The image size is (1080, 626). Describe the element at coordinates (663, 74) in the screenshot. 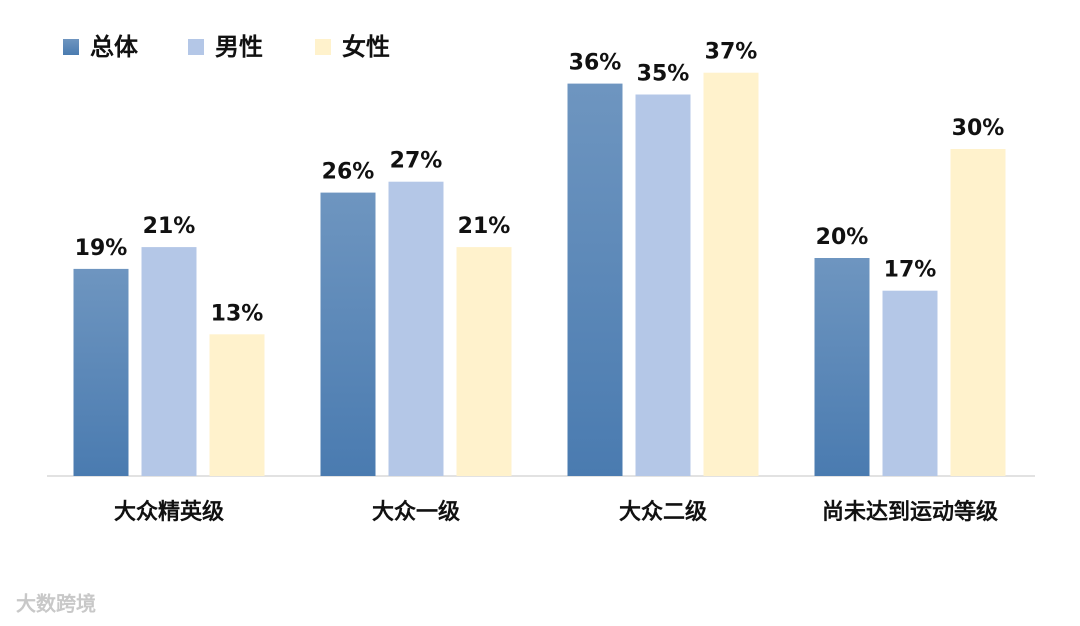

I see `value-label: 35%` at that location.